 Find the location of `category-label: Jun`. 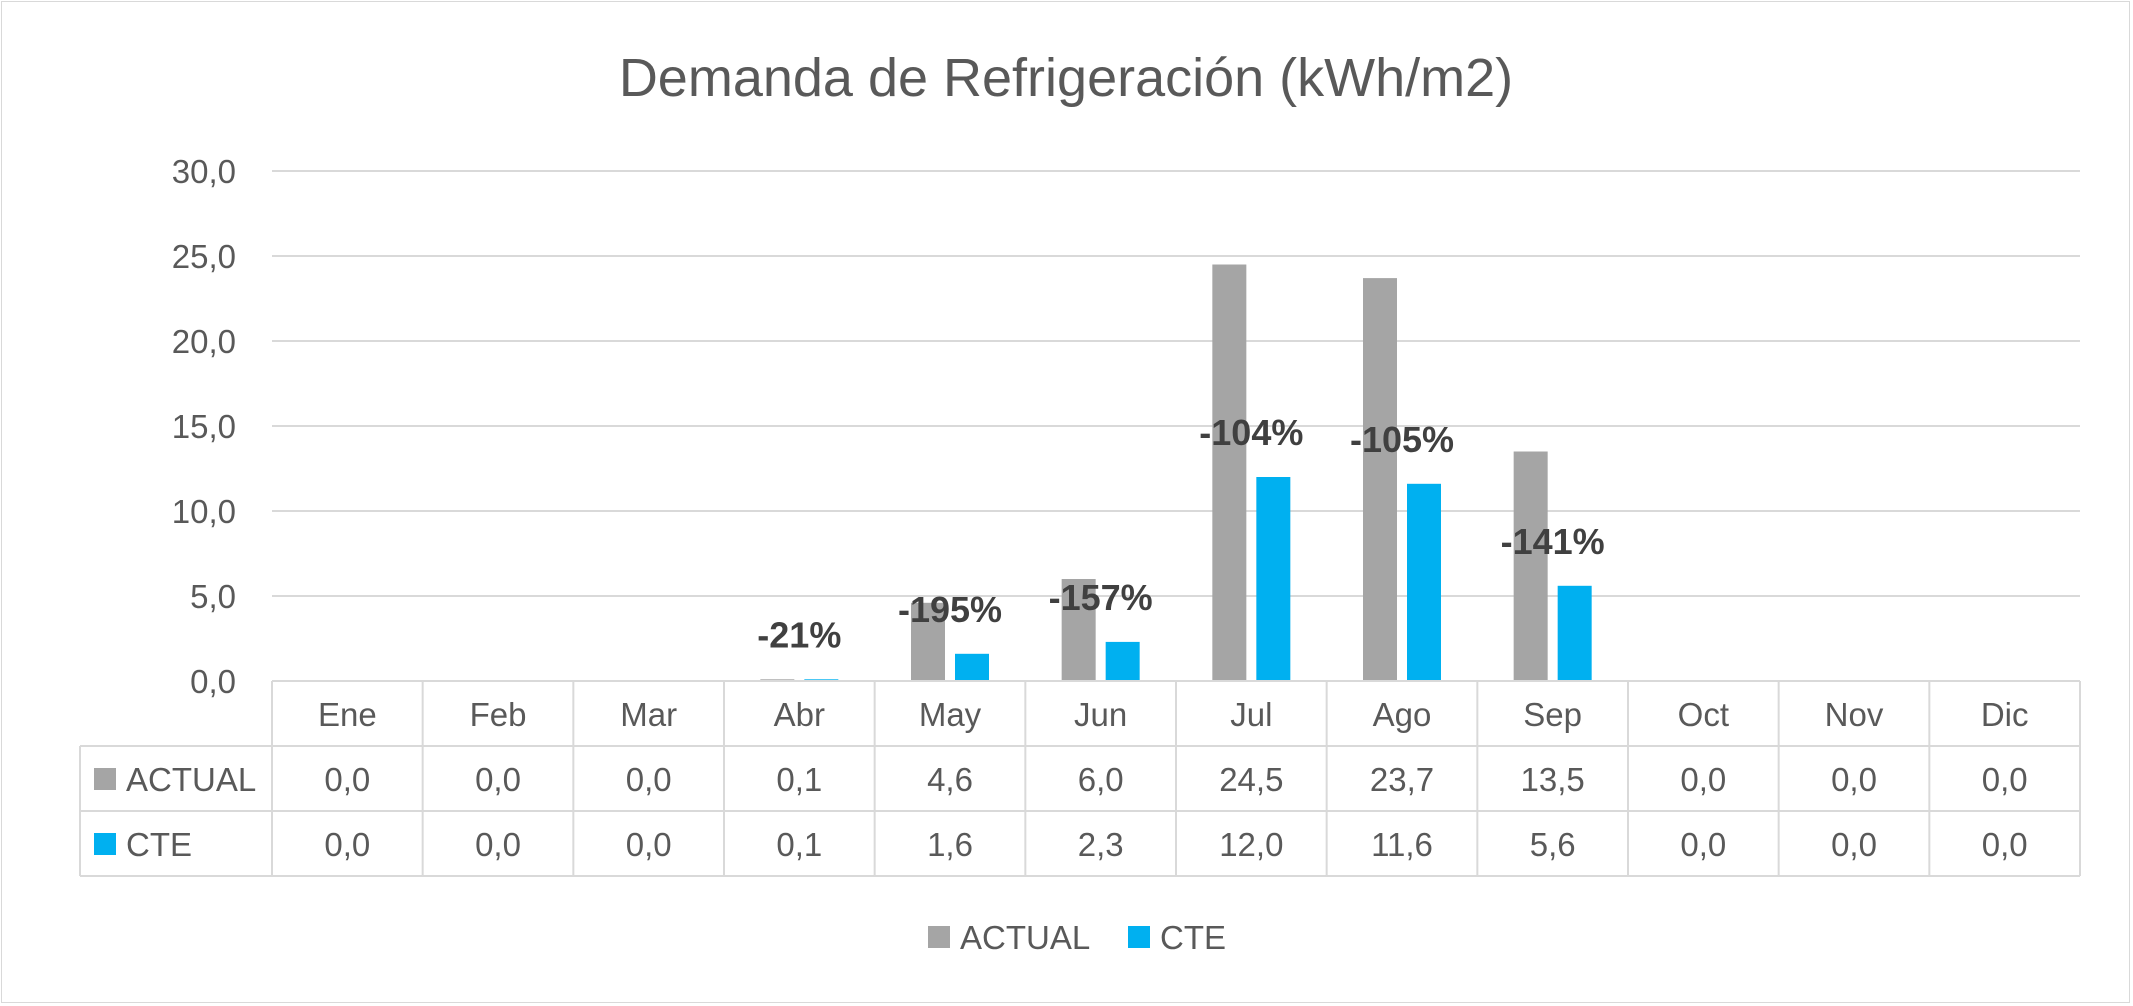

category-label: Jun is located at coordinates (1100, 714).